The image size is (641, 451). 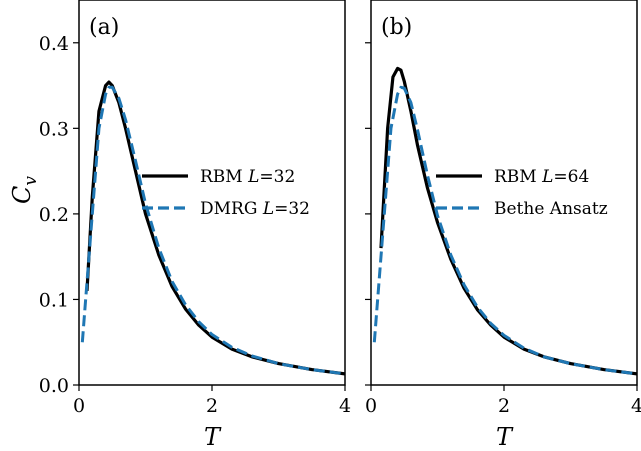 I want to click on panel-a-legend-entry-1: RBM L=32, so click(x=247, y=177).